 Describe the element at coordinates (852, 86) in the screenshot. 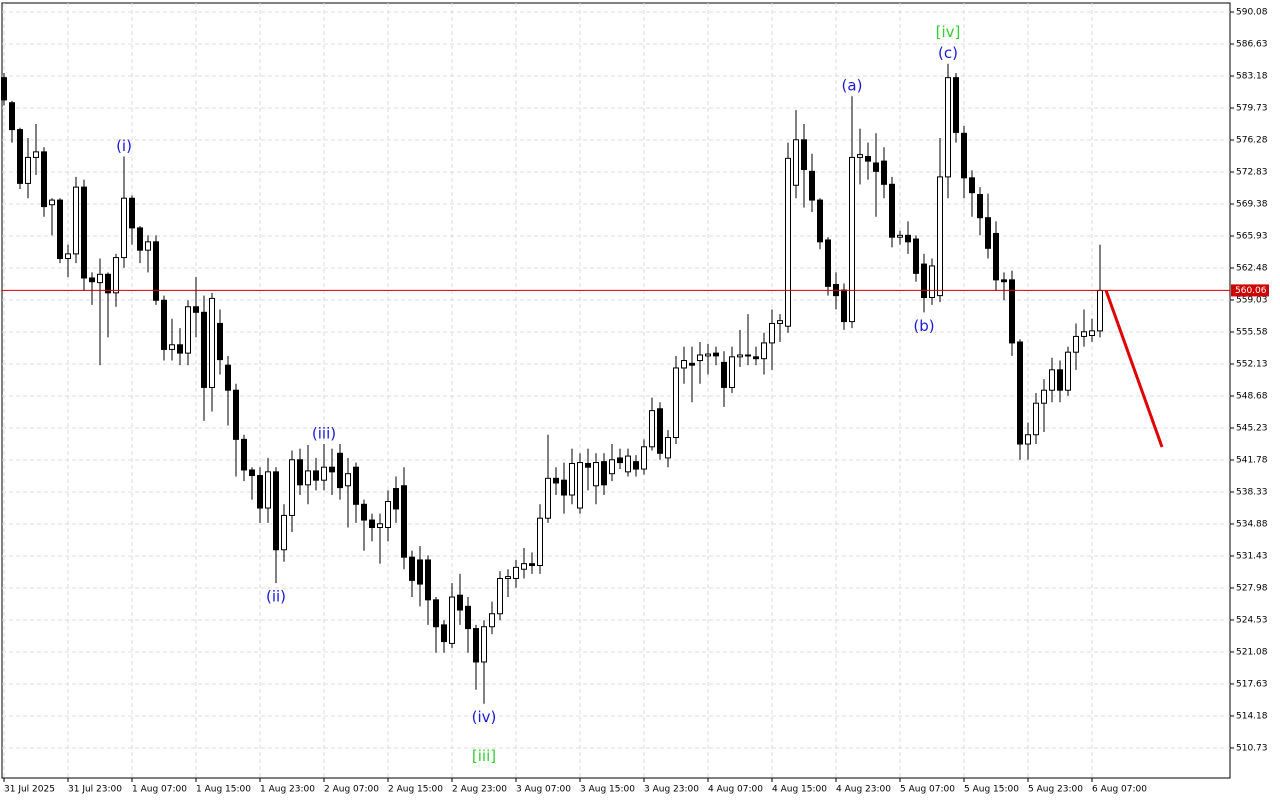

I see `wave-label: (a)` at that location.